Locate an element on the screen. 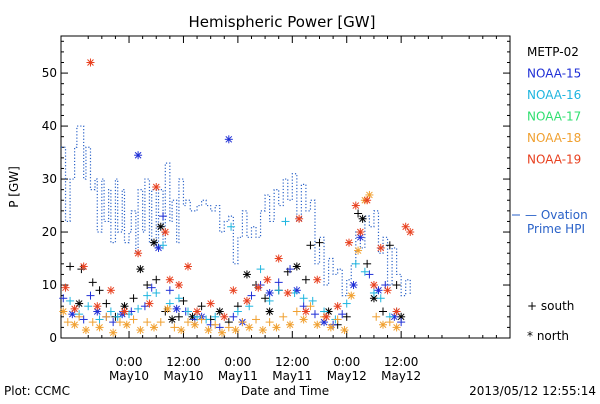 The height and width of the screenshot is (404, 600). legend-entry-noaa-17: NOAA-17 is located at coordinates (554, 117).